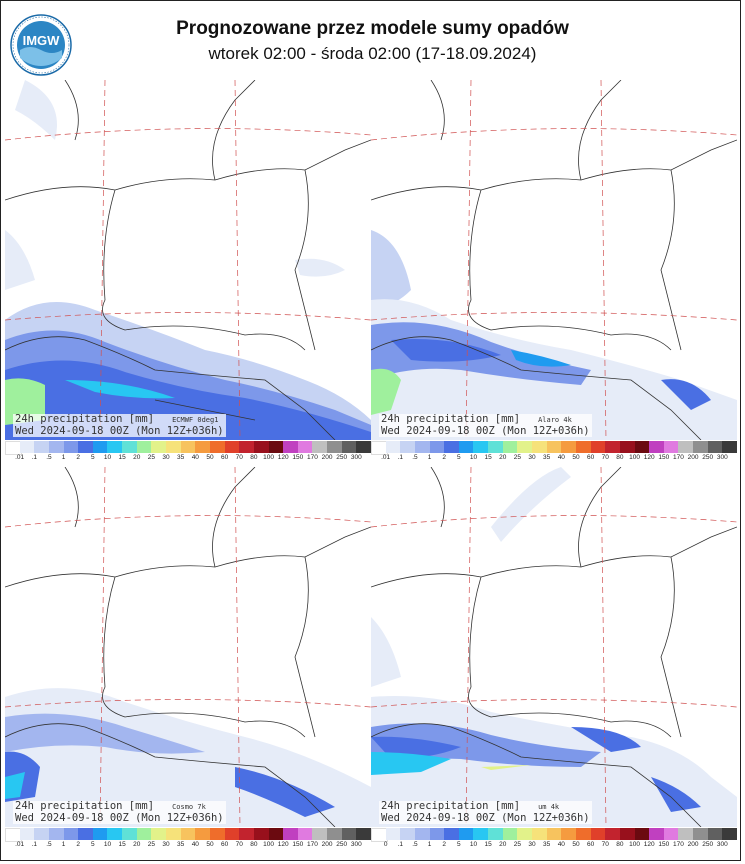  Describe the element at coordinates (708, 457) in the screenshot. I see `colorbar-tick-label: 250` at that location.